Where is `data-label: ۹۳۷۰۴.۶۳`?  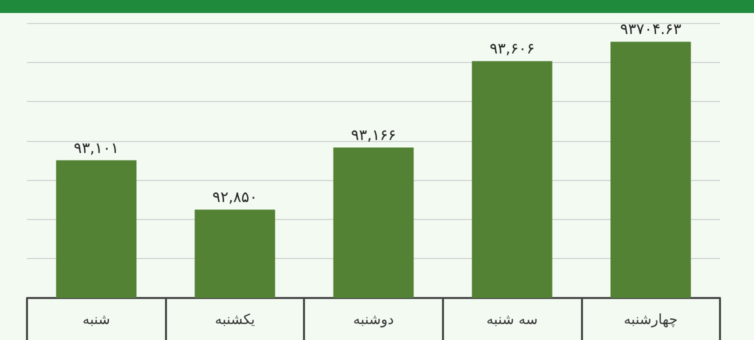 data-label: ۹۳۷۰۴.۶۳ is located at coordinates (651, 29).